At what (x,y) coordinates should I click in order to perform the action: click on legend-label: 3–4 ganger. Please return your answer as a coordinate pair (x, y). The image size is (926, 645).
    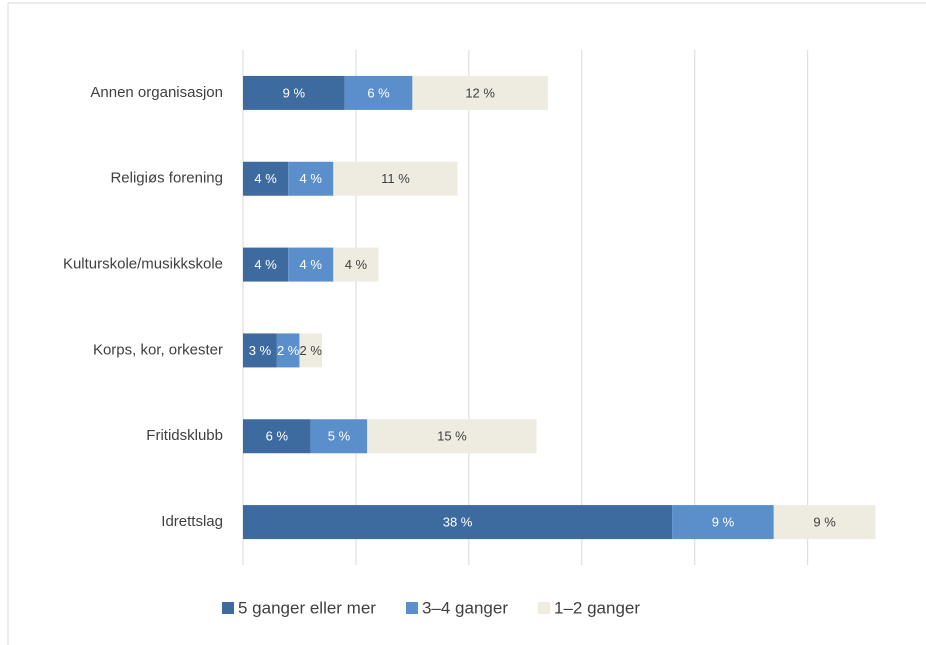
    Looking at the image, I should click on (465, 607).